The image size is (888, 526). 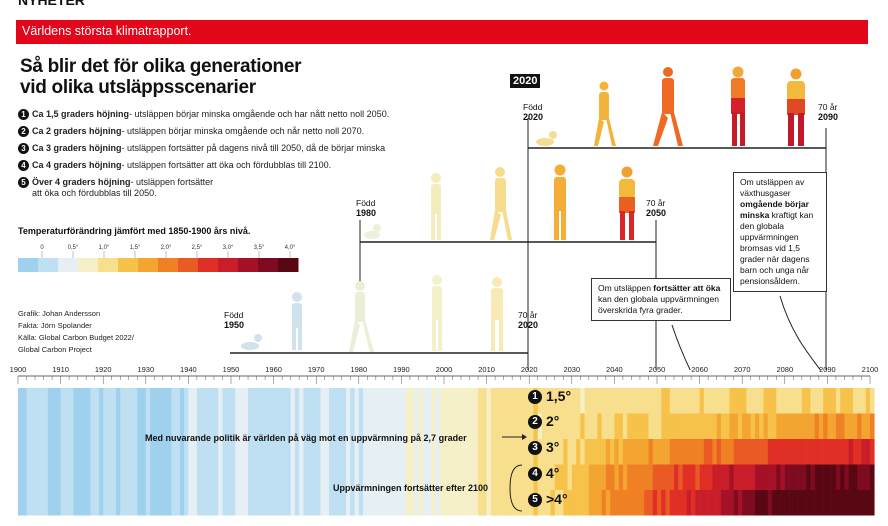 What do you see at coordinates (827, 369) in the screenshot?
I see `x-tick-label: 2090` at bounding box center [827, 369].